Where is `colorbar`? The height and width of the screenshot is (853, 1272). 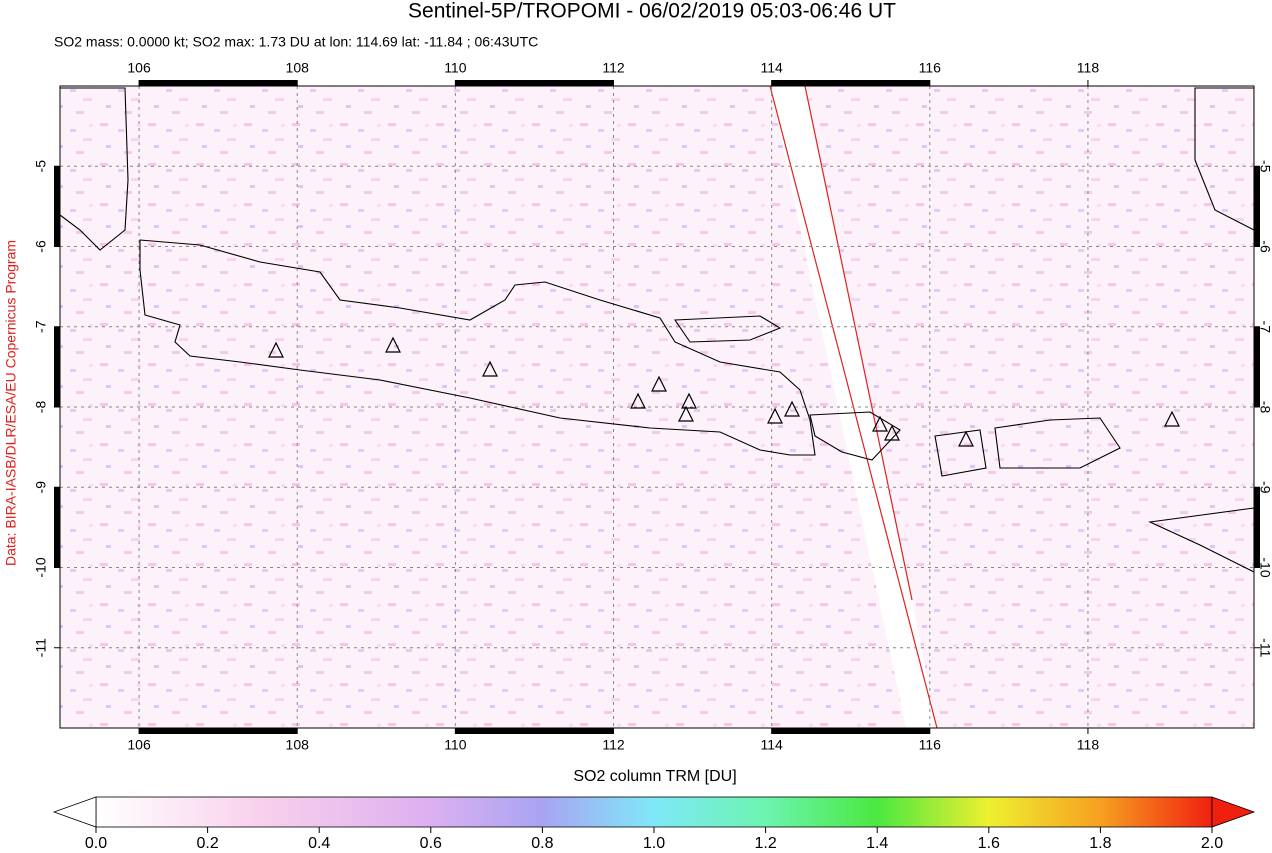
colorbar is located at coordinates (654, 812).